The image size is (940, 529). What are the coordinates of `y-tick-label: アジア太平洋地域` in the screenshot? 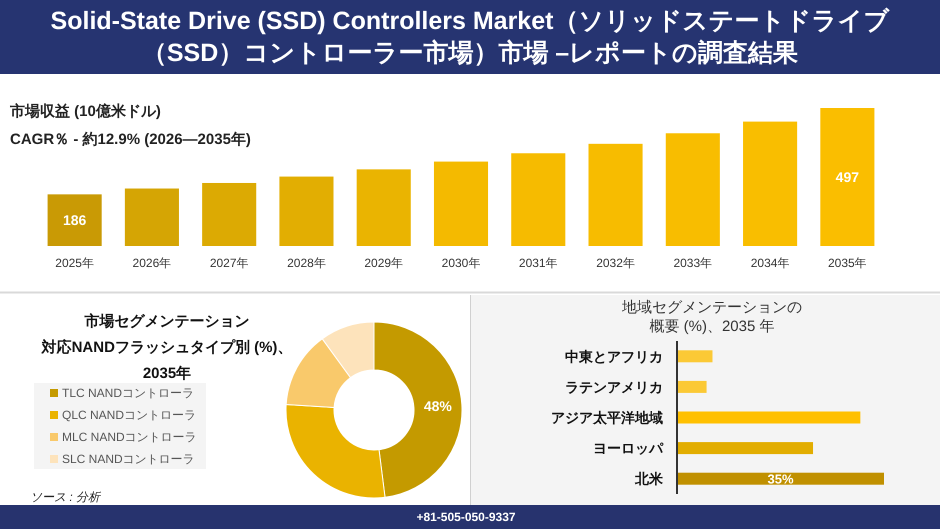 It's located at (607, 418).